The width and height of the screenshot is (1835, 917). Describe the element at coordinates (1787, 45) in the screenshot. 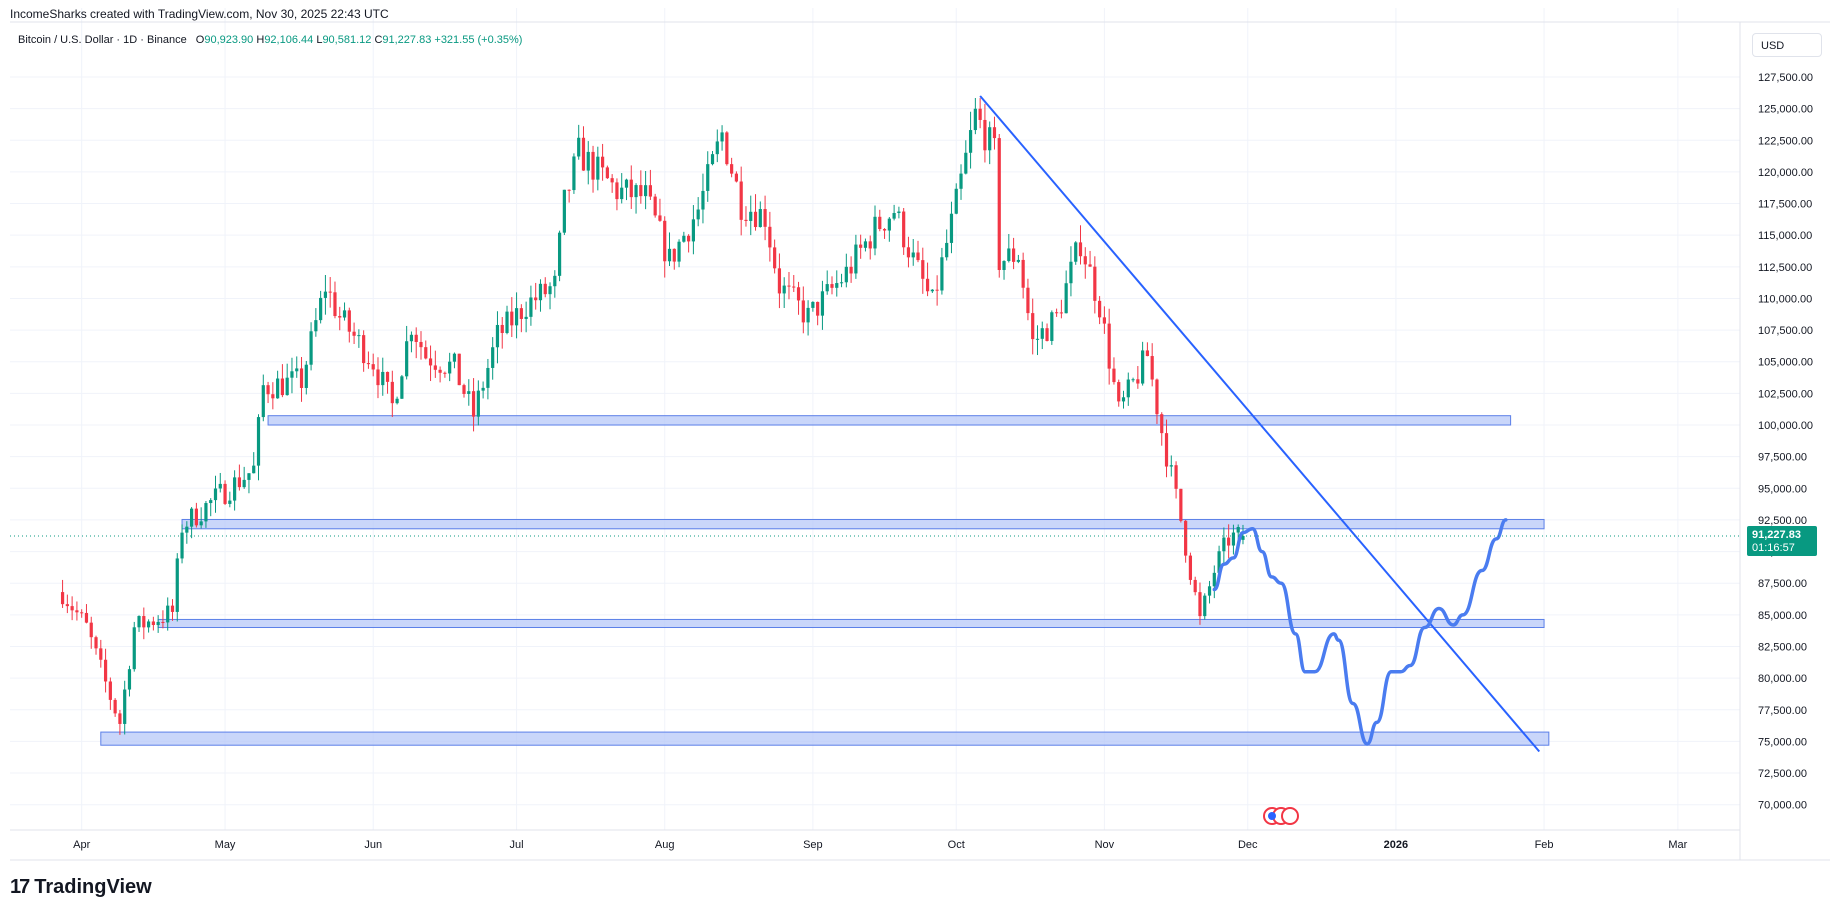

I see `currency-button: USD` at that location.